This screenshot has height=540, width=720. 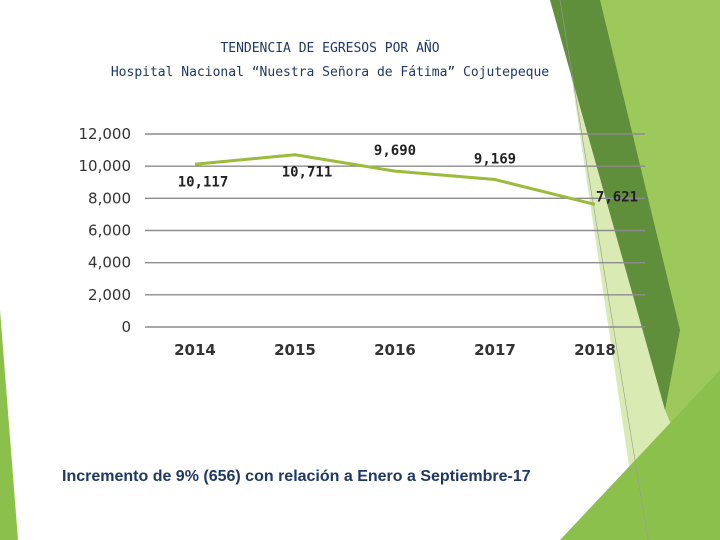 I want to click on x-tick-label: 2018, so click(x=595, y=350).